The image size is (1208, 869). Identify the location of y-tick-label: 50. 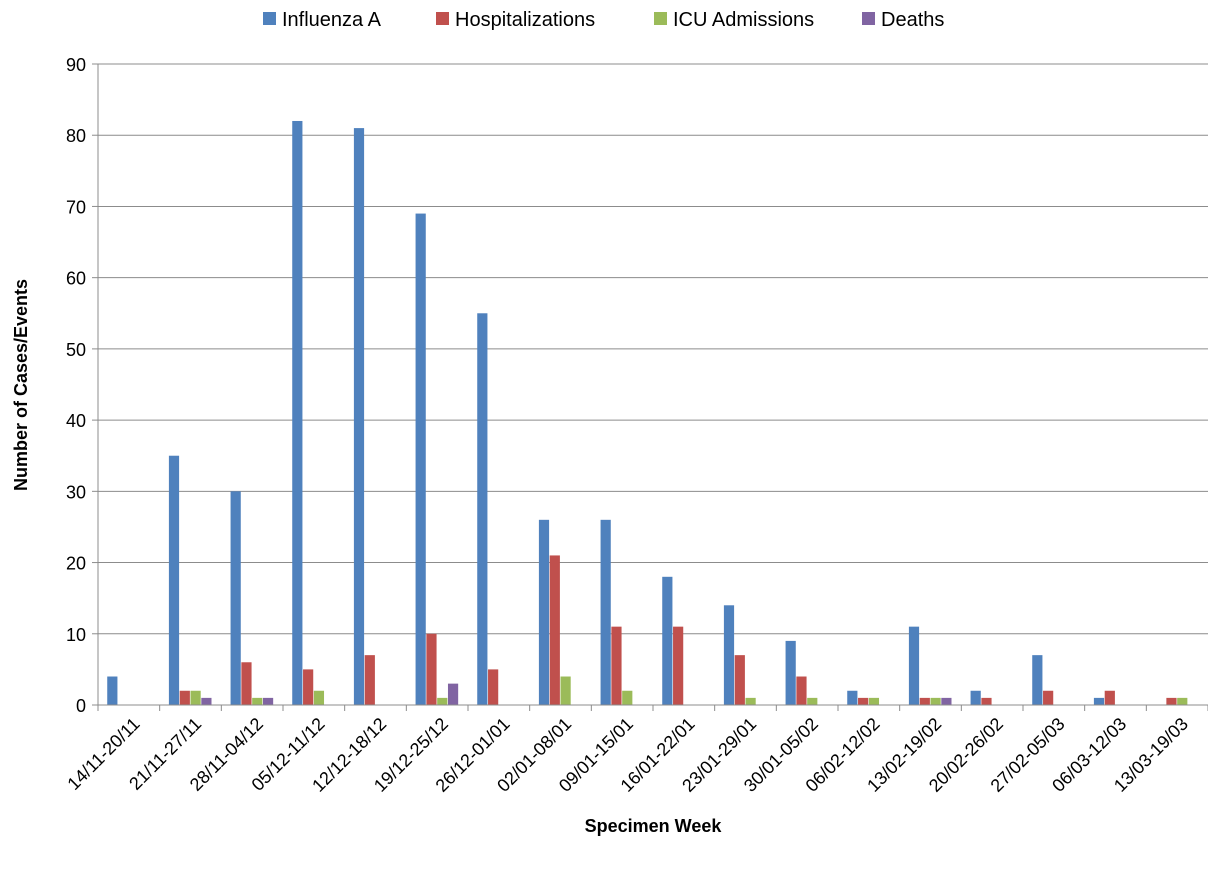
(76, 350).